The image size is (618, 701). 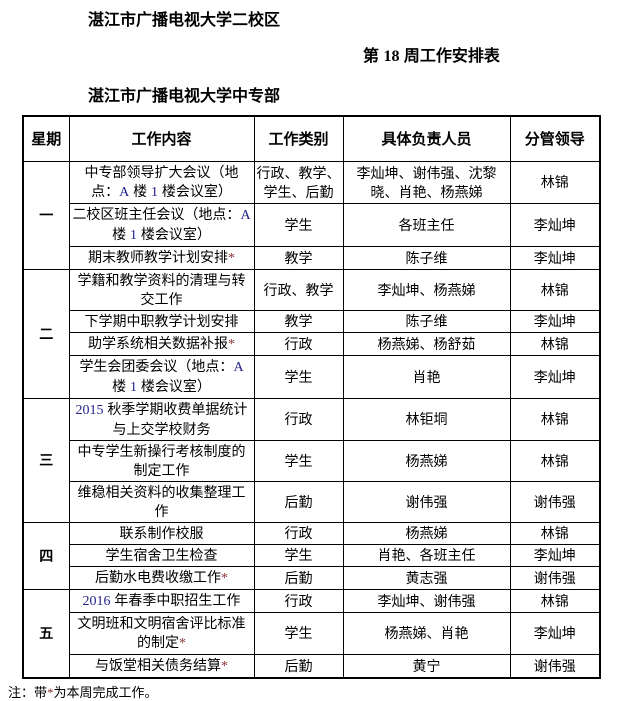 What do you see at coordinates (83, 692) in the screenshot?
I see `footnote: 注：带*为本周完成工作。` at bounding box center [83, 692].